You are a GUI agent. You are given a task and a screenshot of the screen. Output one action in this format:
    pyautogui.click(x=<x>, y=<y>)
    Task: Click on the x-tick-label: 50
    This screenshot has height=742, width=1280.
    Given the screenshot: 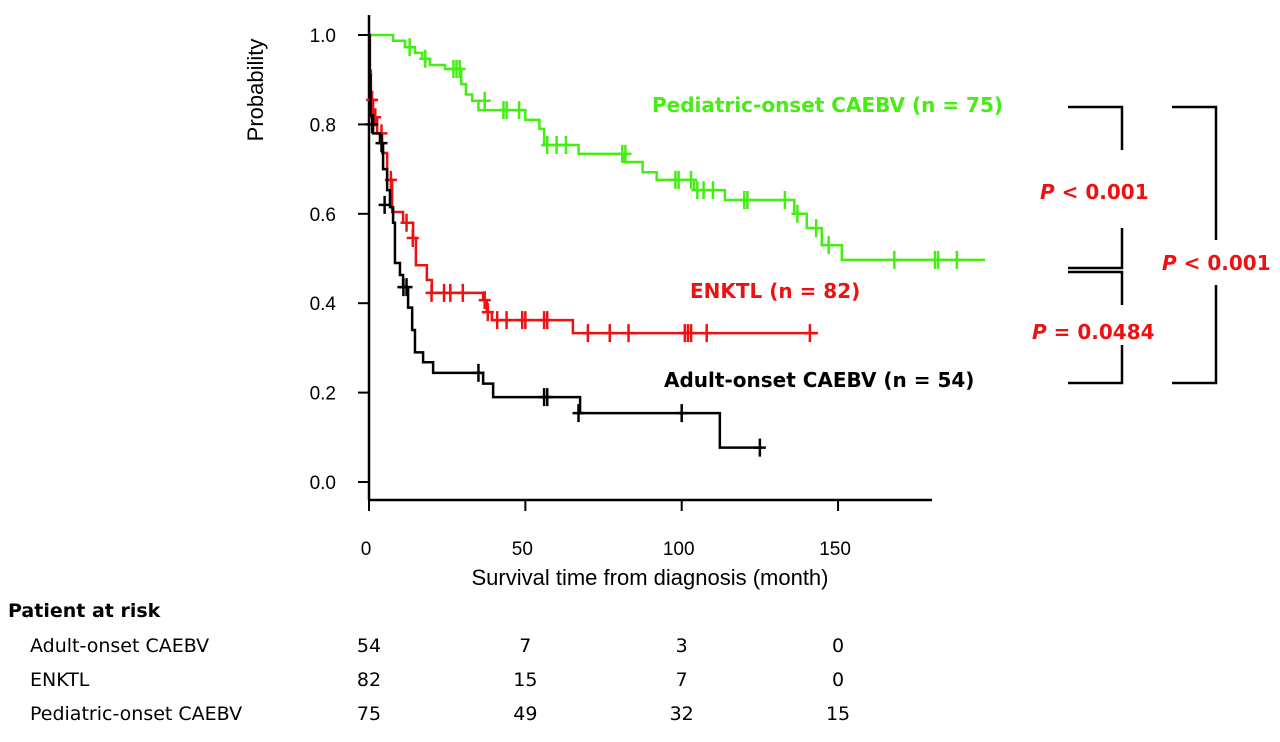 What is the action you would take?
    pyautogui.click(x=522, y=549)
    